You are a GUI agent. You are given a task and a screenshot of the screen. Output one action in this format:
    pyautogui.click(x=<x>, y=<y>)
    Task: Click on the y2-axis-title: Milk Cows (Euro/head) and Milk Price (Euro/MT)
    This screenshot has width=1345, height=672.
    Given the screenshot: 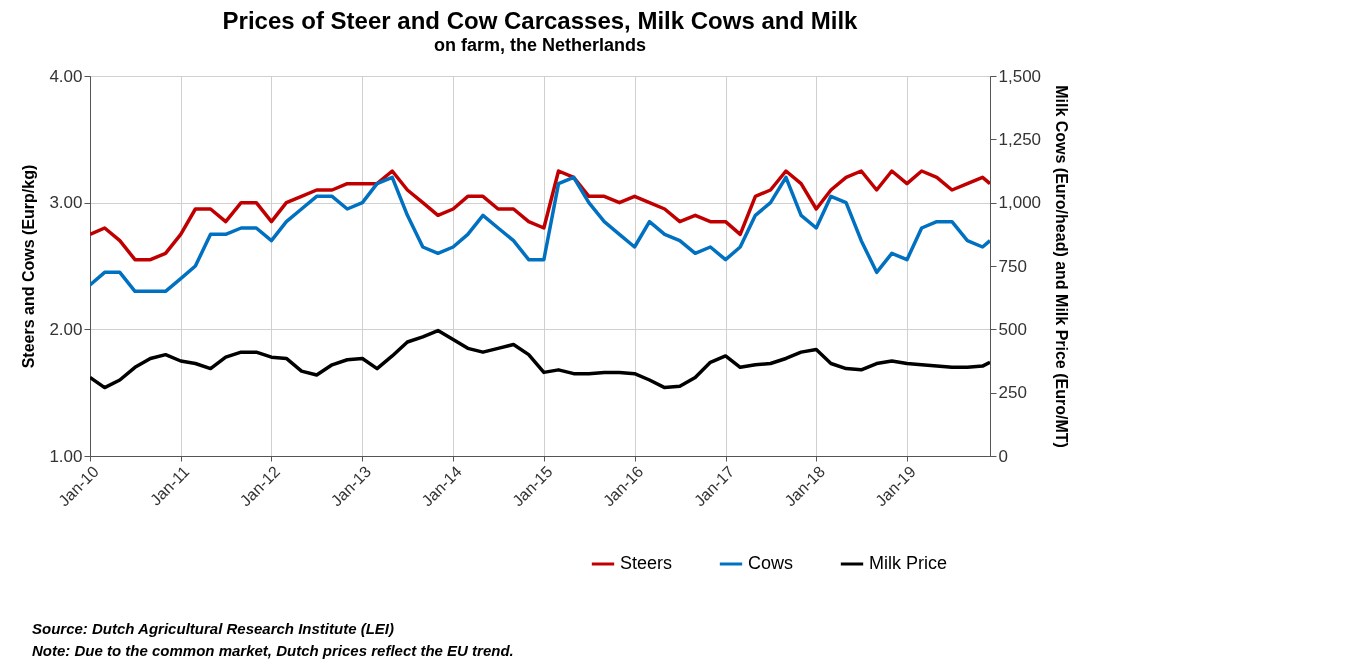 What is the action you would take?
    pyautogui.click(x=1062, y=266)
    